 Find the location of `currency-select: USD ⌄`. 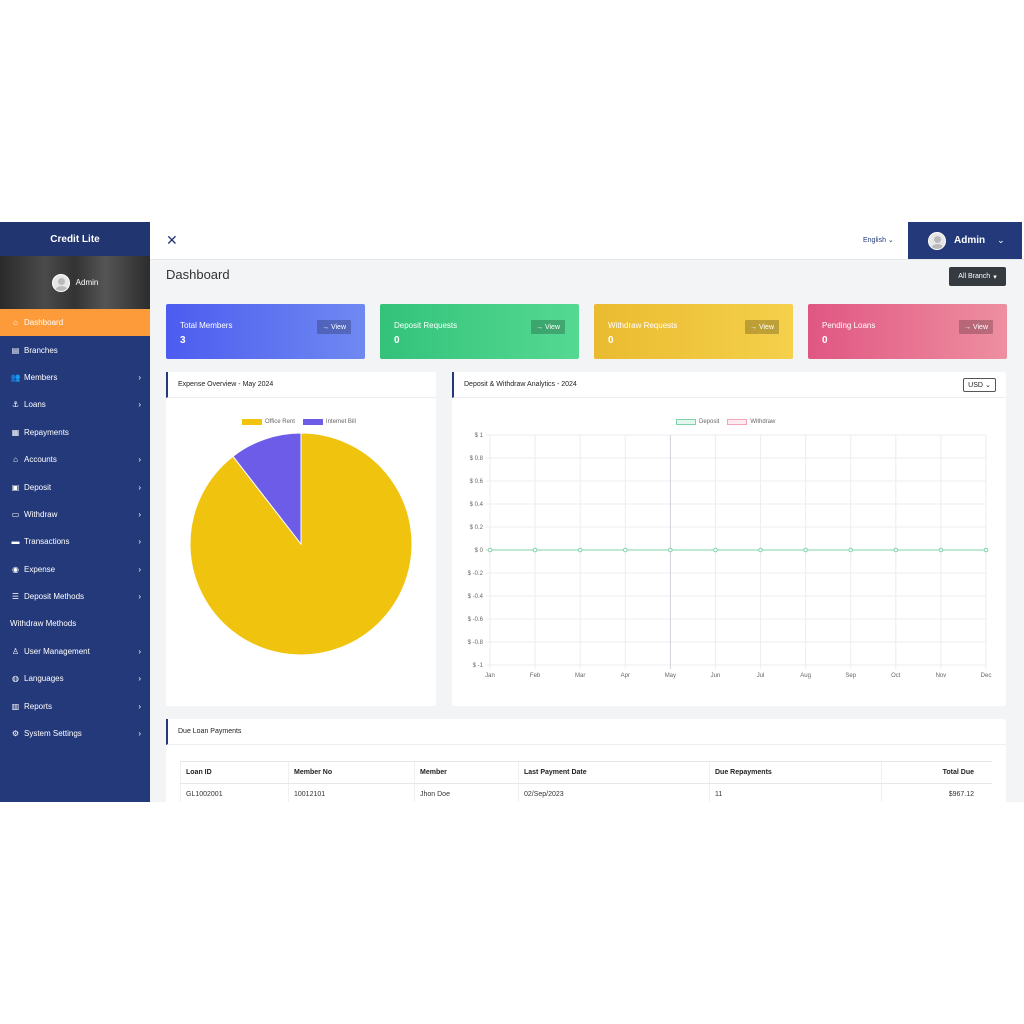

currency-select: USD ⌄ is located at coordinates (979, 385).